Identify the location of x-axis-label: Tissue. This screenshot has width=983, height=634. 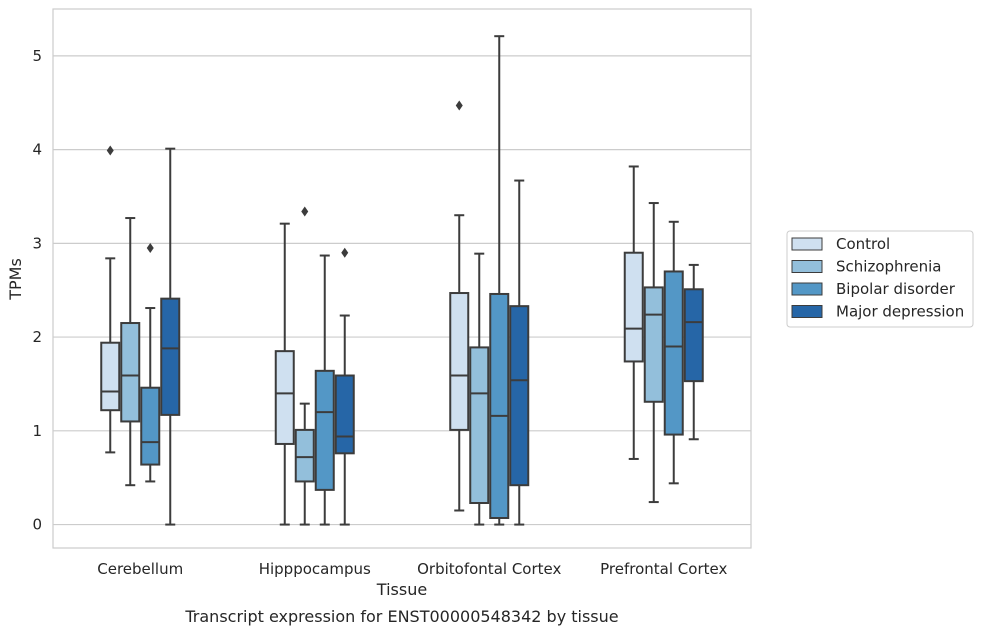
(401, 589).